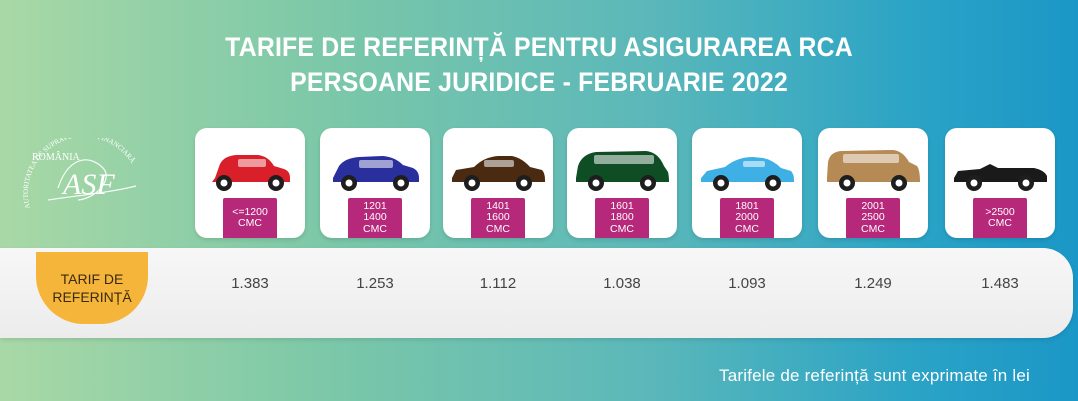  I want to click on engine-category-card: <=1200 CMC, so click(250, 183).